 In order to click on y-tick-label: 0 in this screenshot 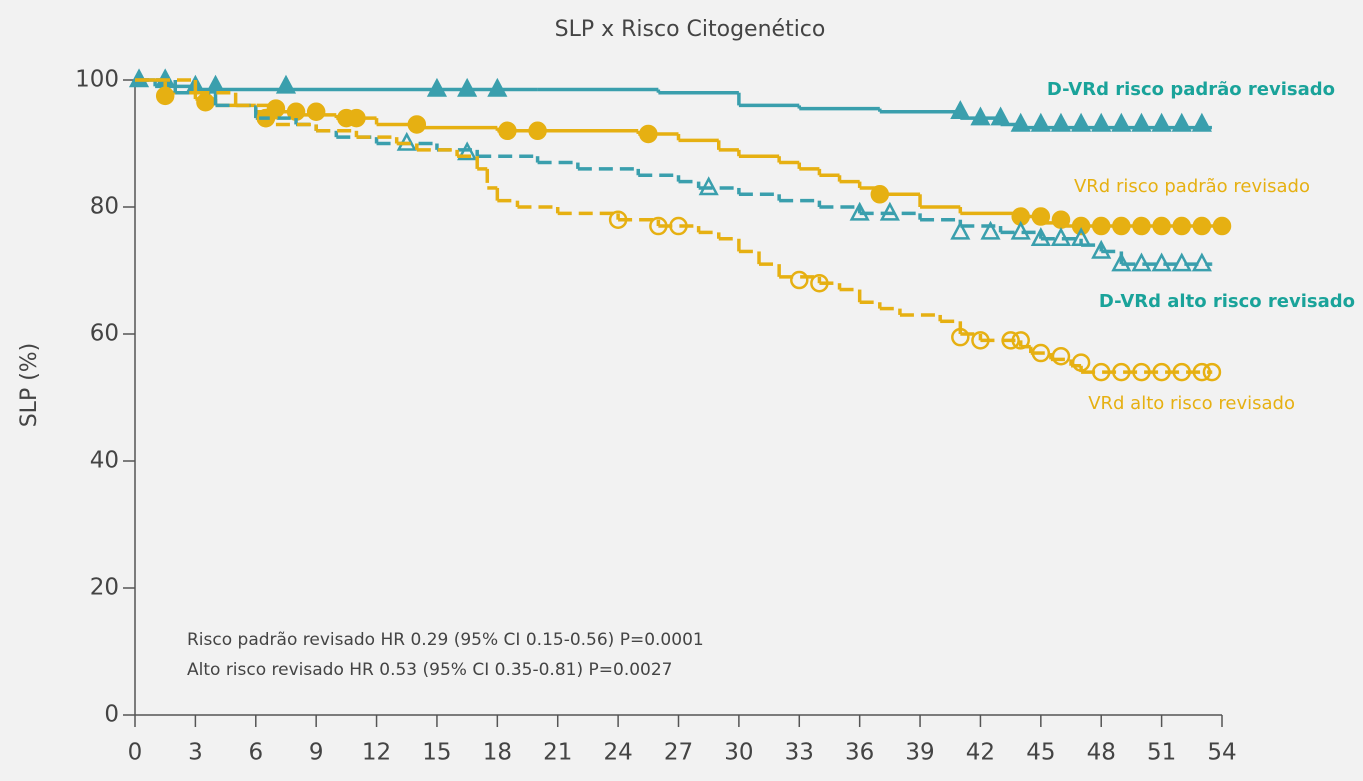, I will do `click(111, 715)`.